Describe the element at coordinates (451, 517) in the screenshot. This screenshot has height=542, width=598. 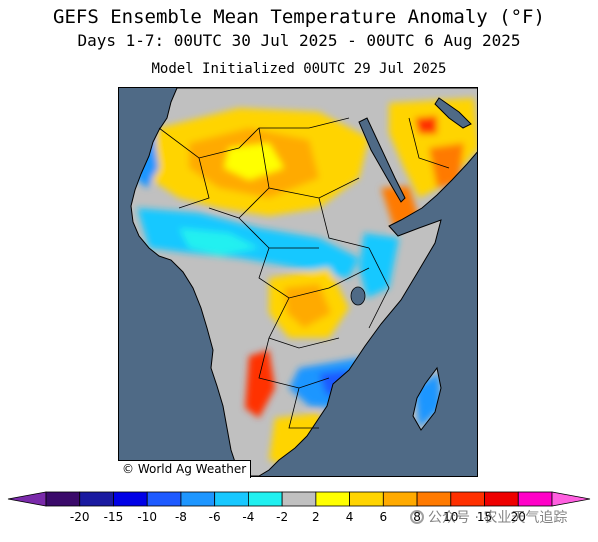
I see `colorbar-tick-label: 10` at that location.